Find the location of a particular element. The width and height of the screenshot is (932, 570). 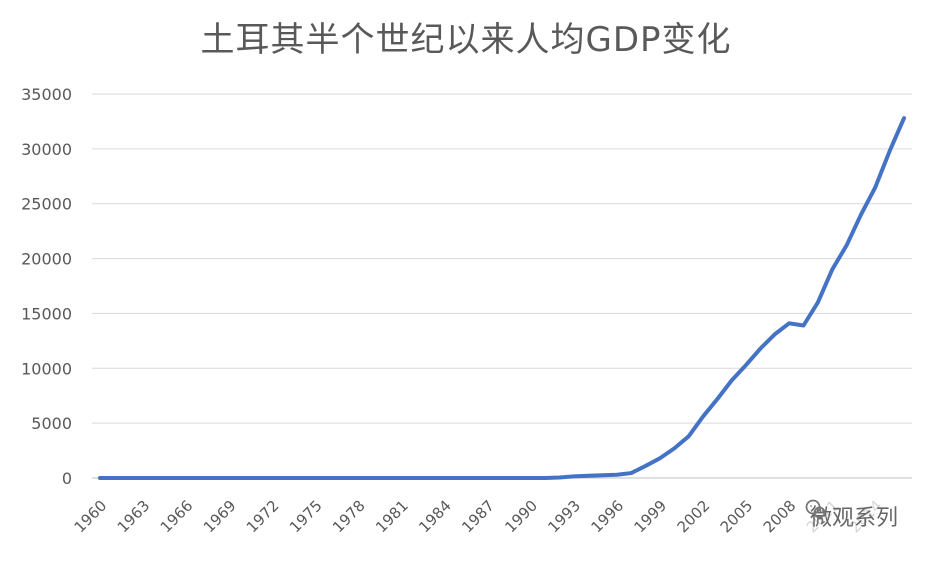

y-tick-label: 35000 is located at coordinates (46, 94).